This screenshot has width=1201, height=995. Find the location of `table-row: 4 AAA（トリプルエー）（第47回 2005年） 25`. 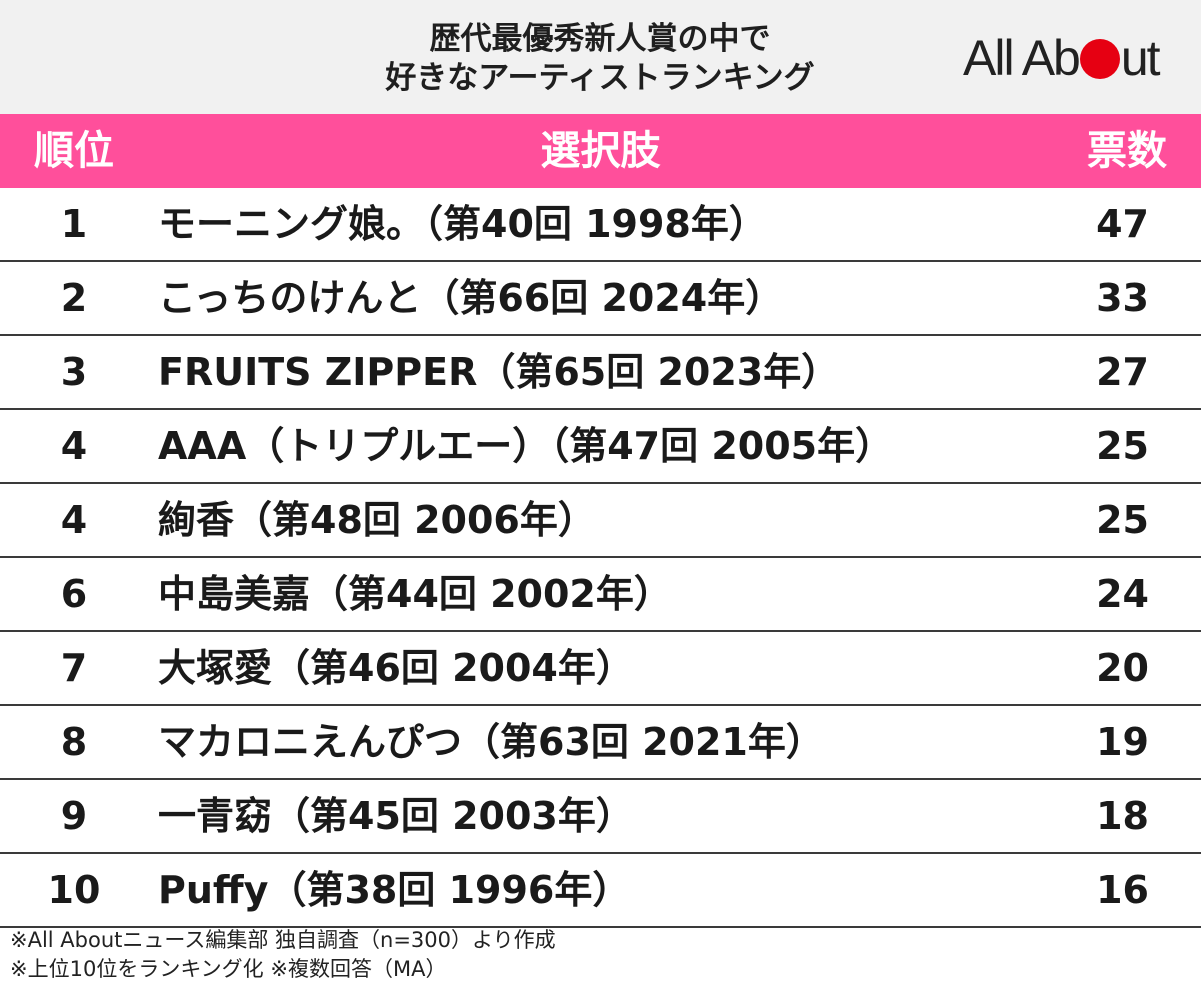

table-row: 4 AAA（トリプルエー）（第47回 2005年） 25 is located at coordinates (600, 447).